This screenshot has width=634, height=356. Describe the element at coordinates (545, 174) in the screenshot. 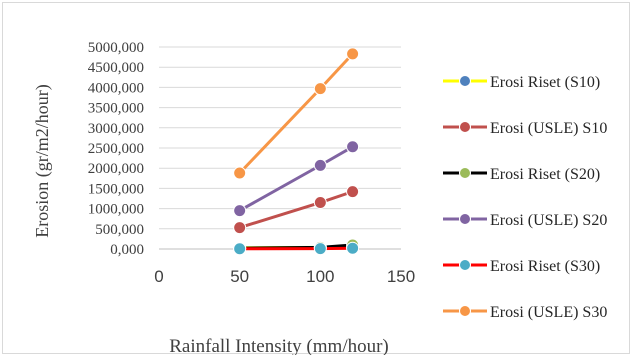

I see `legend-label: Erosi Riset (S20)` at that location.